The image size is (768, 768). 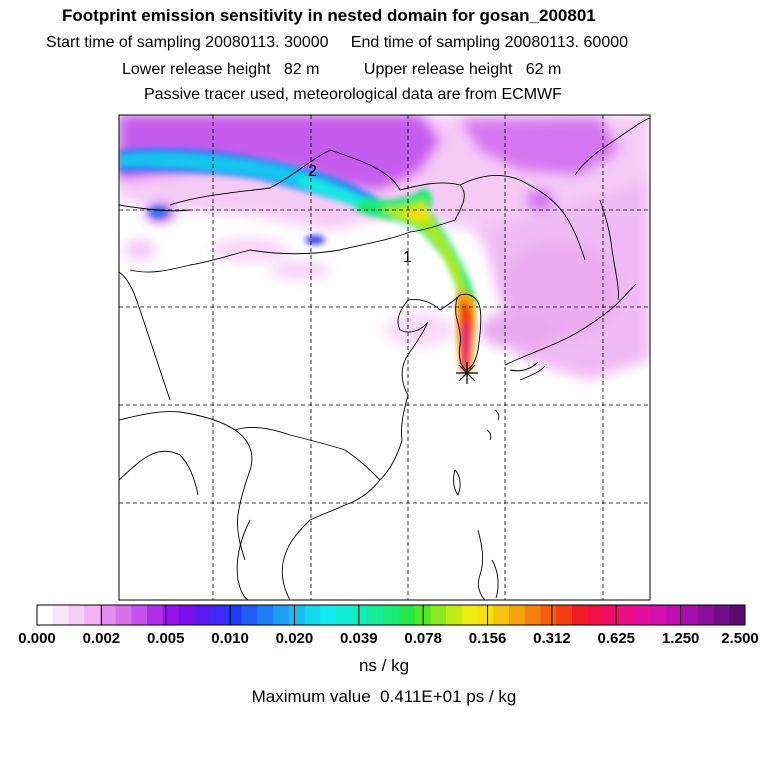 I want to click on colorbar-unit: ns / kg, so click(x=384, y=665).